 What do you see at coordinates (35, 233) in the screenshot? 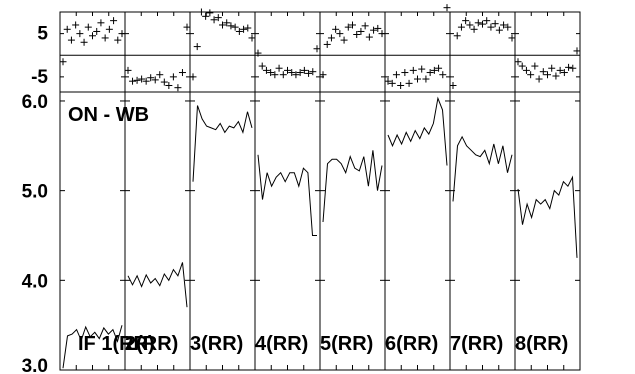
I see `amplitude-y-tick-labels: 3.0 4.0 5.0 6.0` at bounding box center [35, 233].